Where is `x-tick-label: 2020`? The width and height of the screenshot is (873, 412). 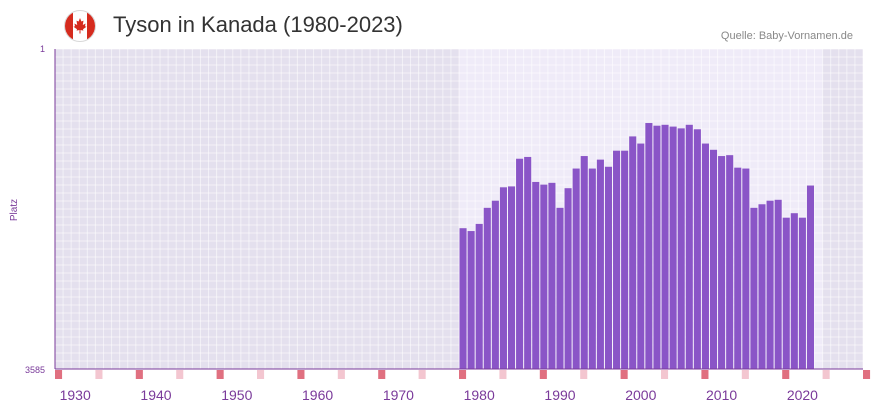
x-tick-label: 2020 is located at coordinates (802, 395).